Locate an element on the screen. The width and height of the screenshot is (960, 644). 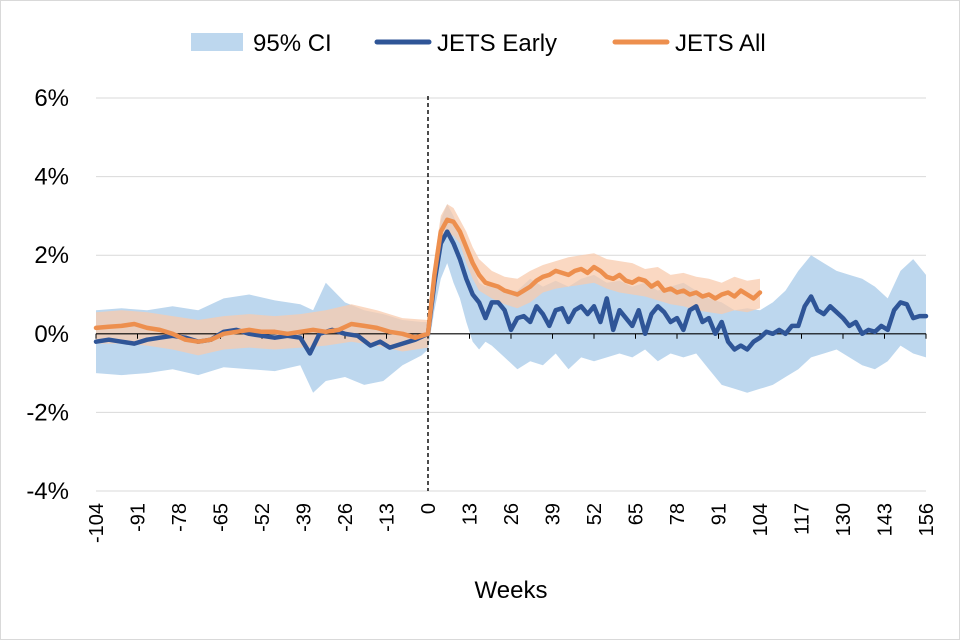
x-tick-label-6: -26 is located at coordinates (346, 517).